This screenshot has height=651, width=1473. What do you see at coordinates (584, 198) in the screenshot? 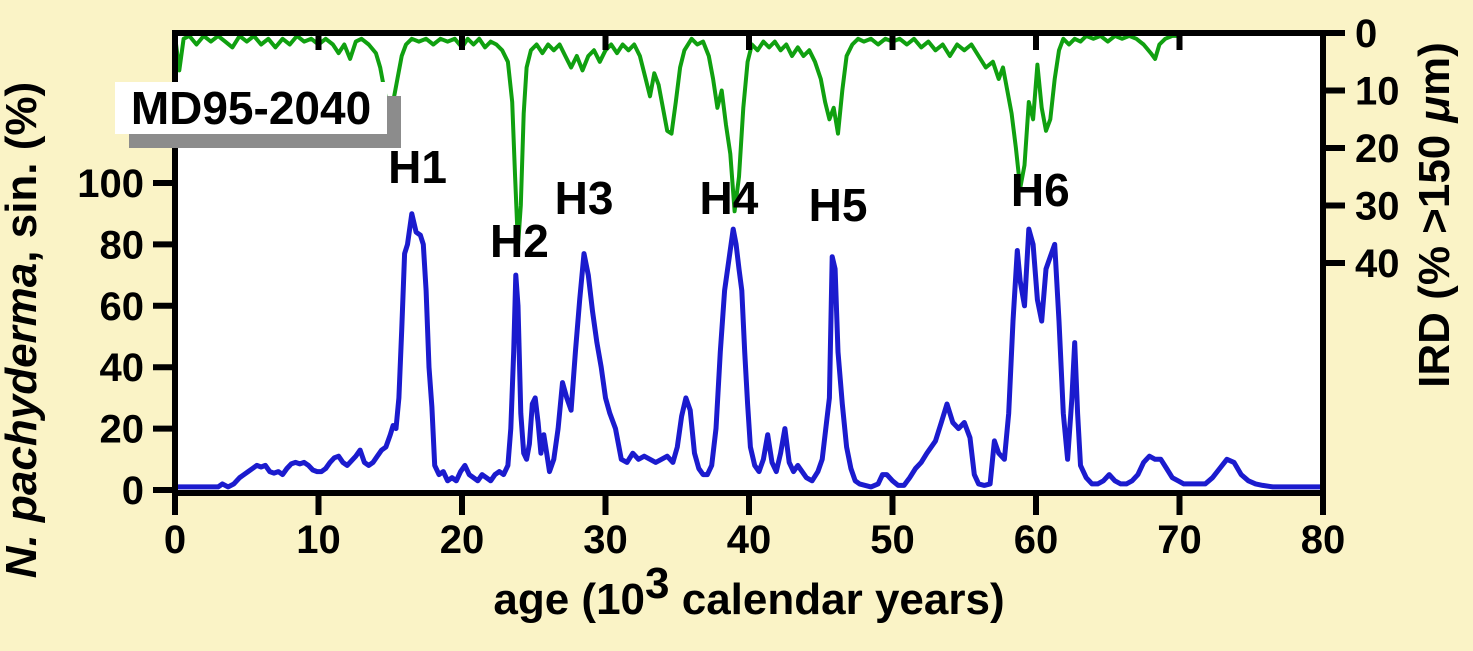
I see `h3-label: H3` at bounding box center [584, 198].